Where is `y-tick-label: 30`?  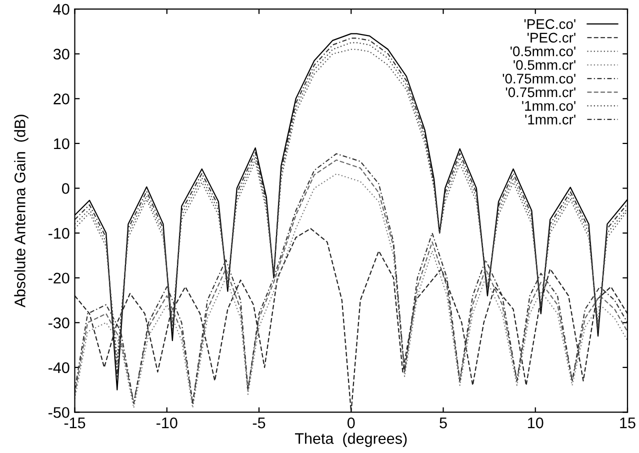
y-tick-label: 30 is located at coordinates (61, 54).